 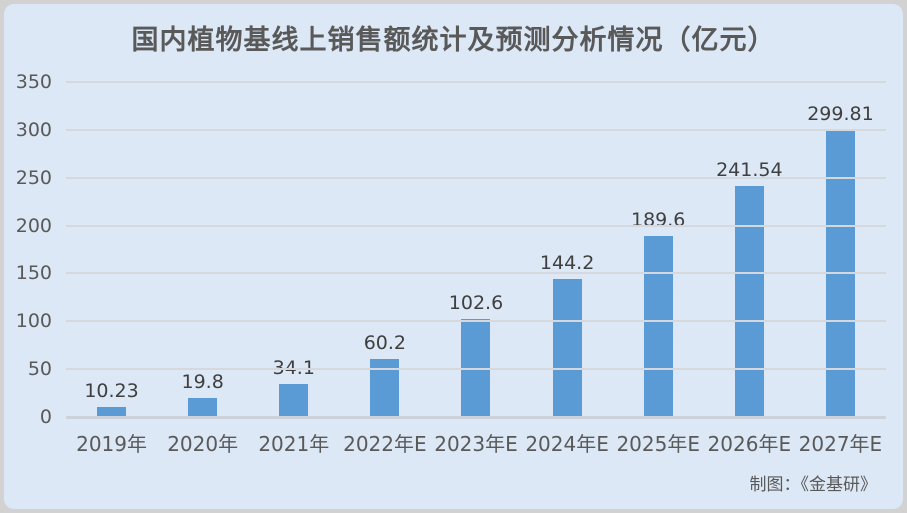 I want to click on bar-column: 34.1, so click(x=293, y=249).